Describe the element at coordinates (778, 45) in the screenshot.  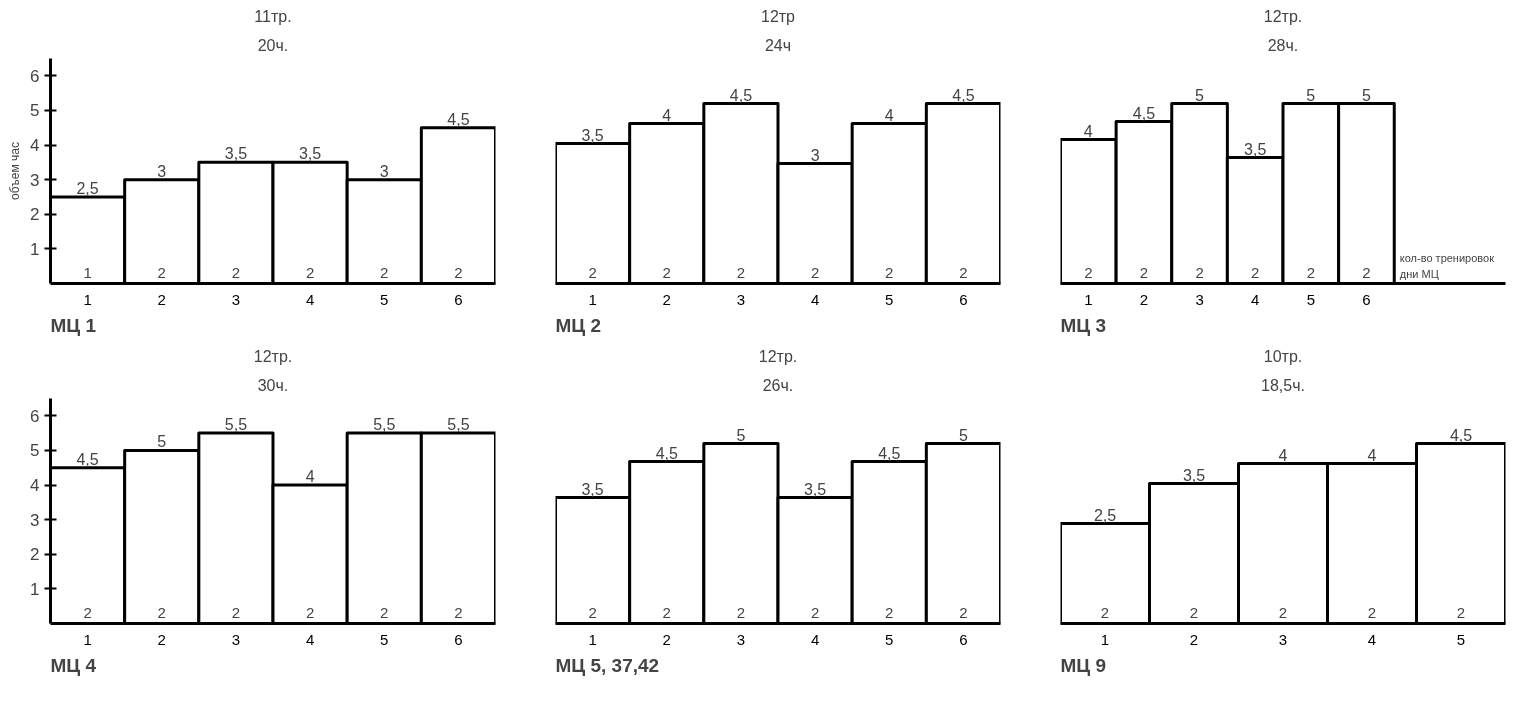
I see `text: 24ч` at that location.